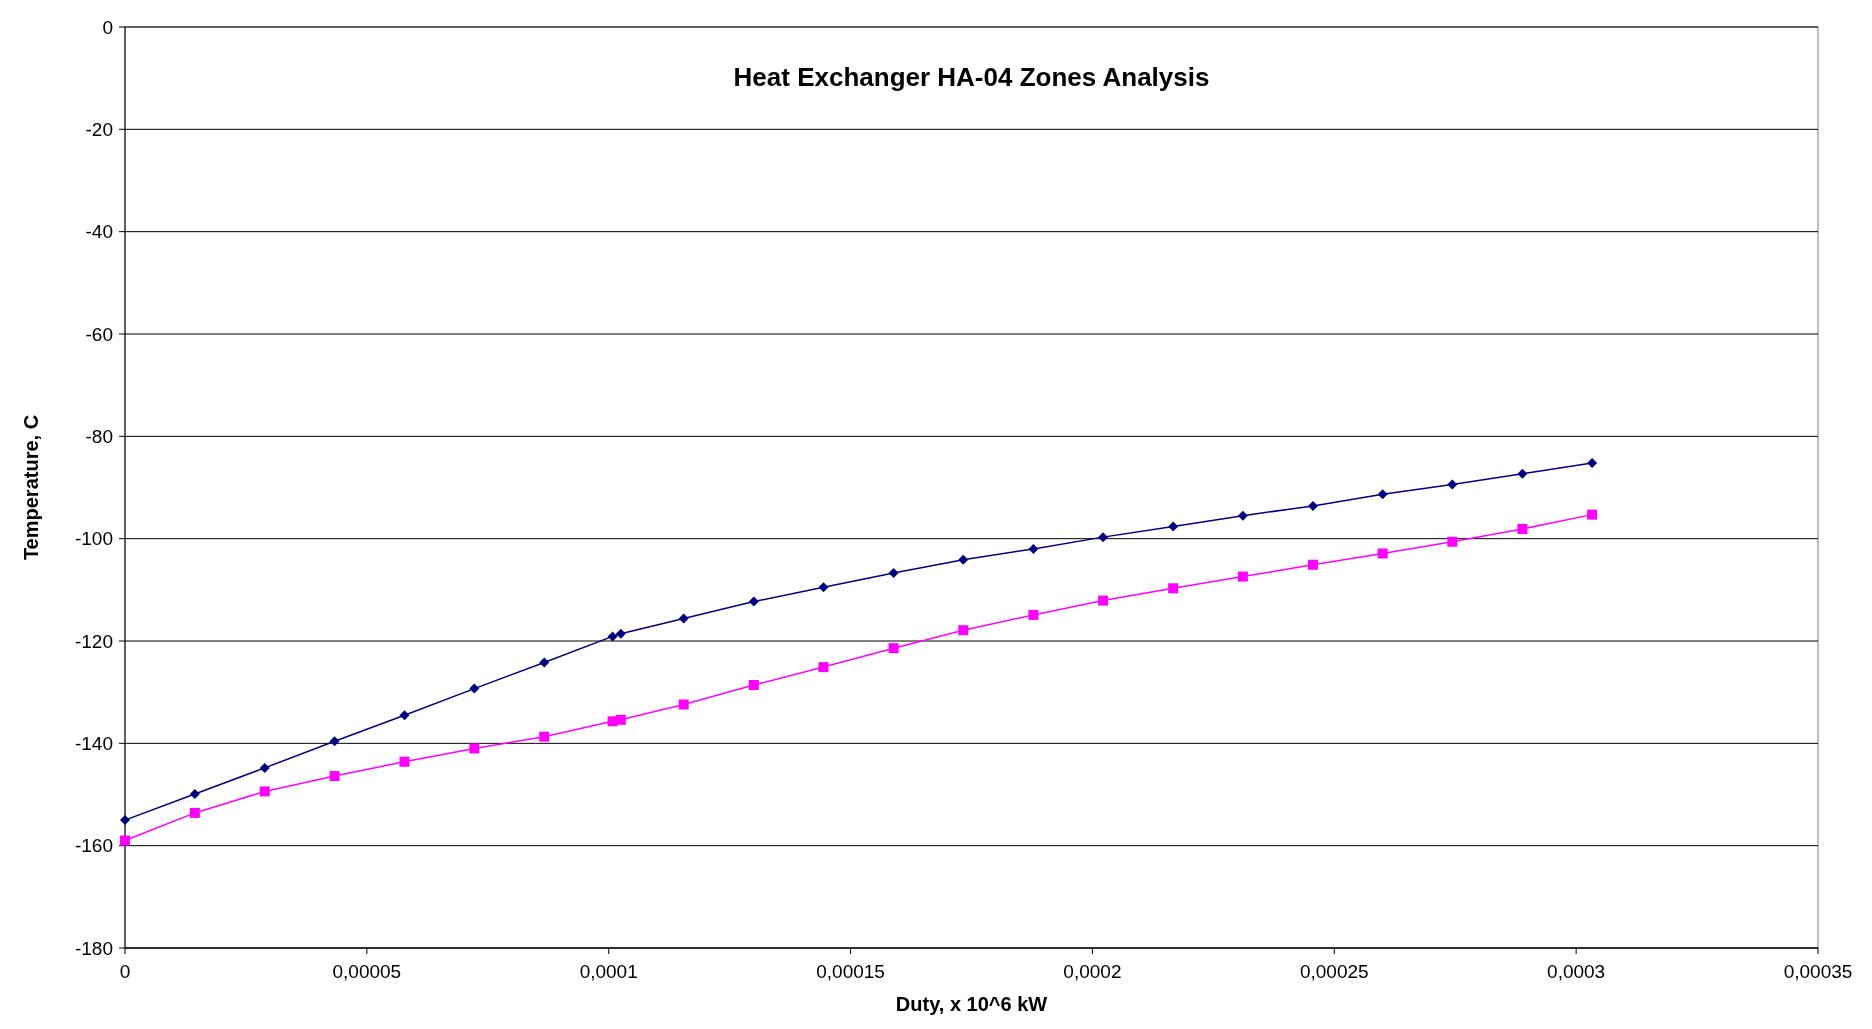 This screenshot has height=1029, width=1872. What do you see at coordinates (125, 971) in the screenshot?
I see `x-tick-label: 0` at bounding box center [125, 971].